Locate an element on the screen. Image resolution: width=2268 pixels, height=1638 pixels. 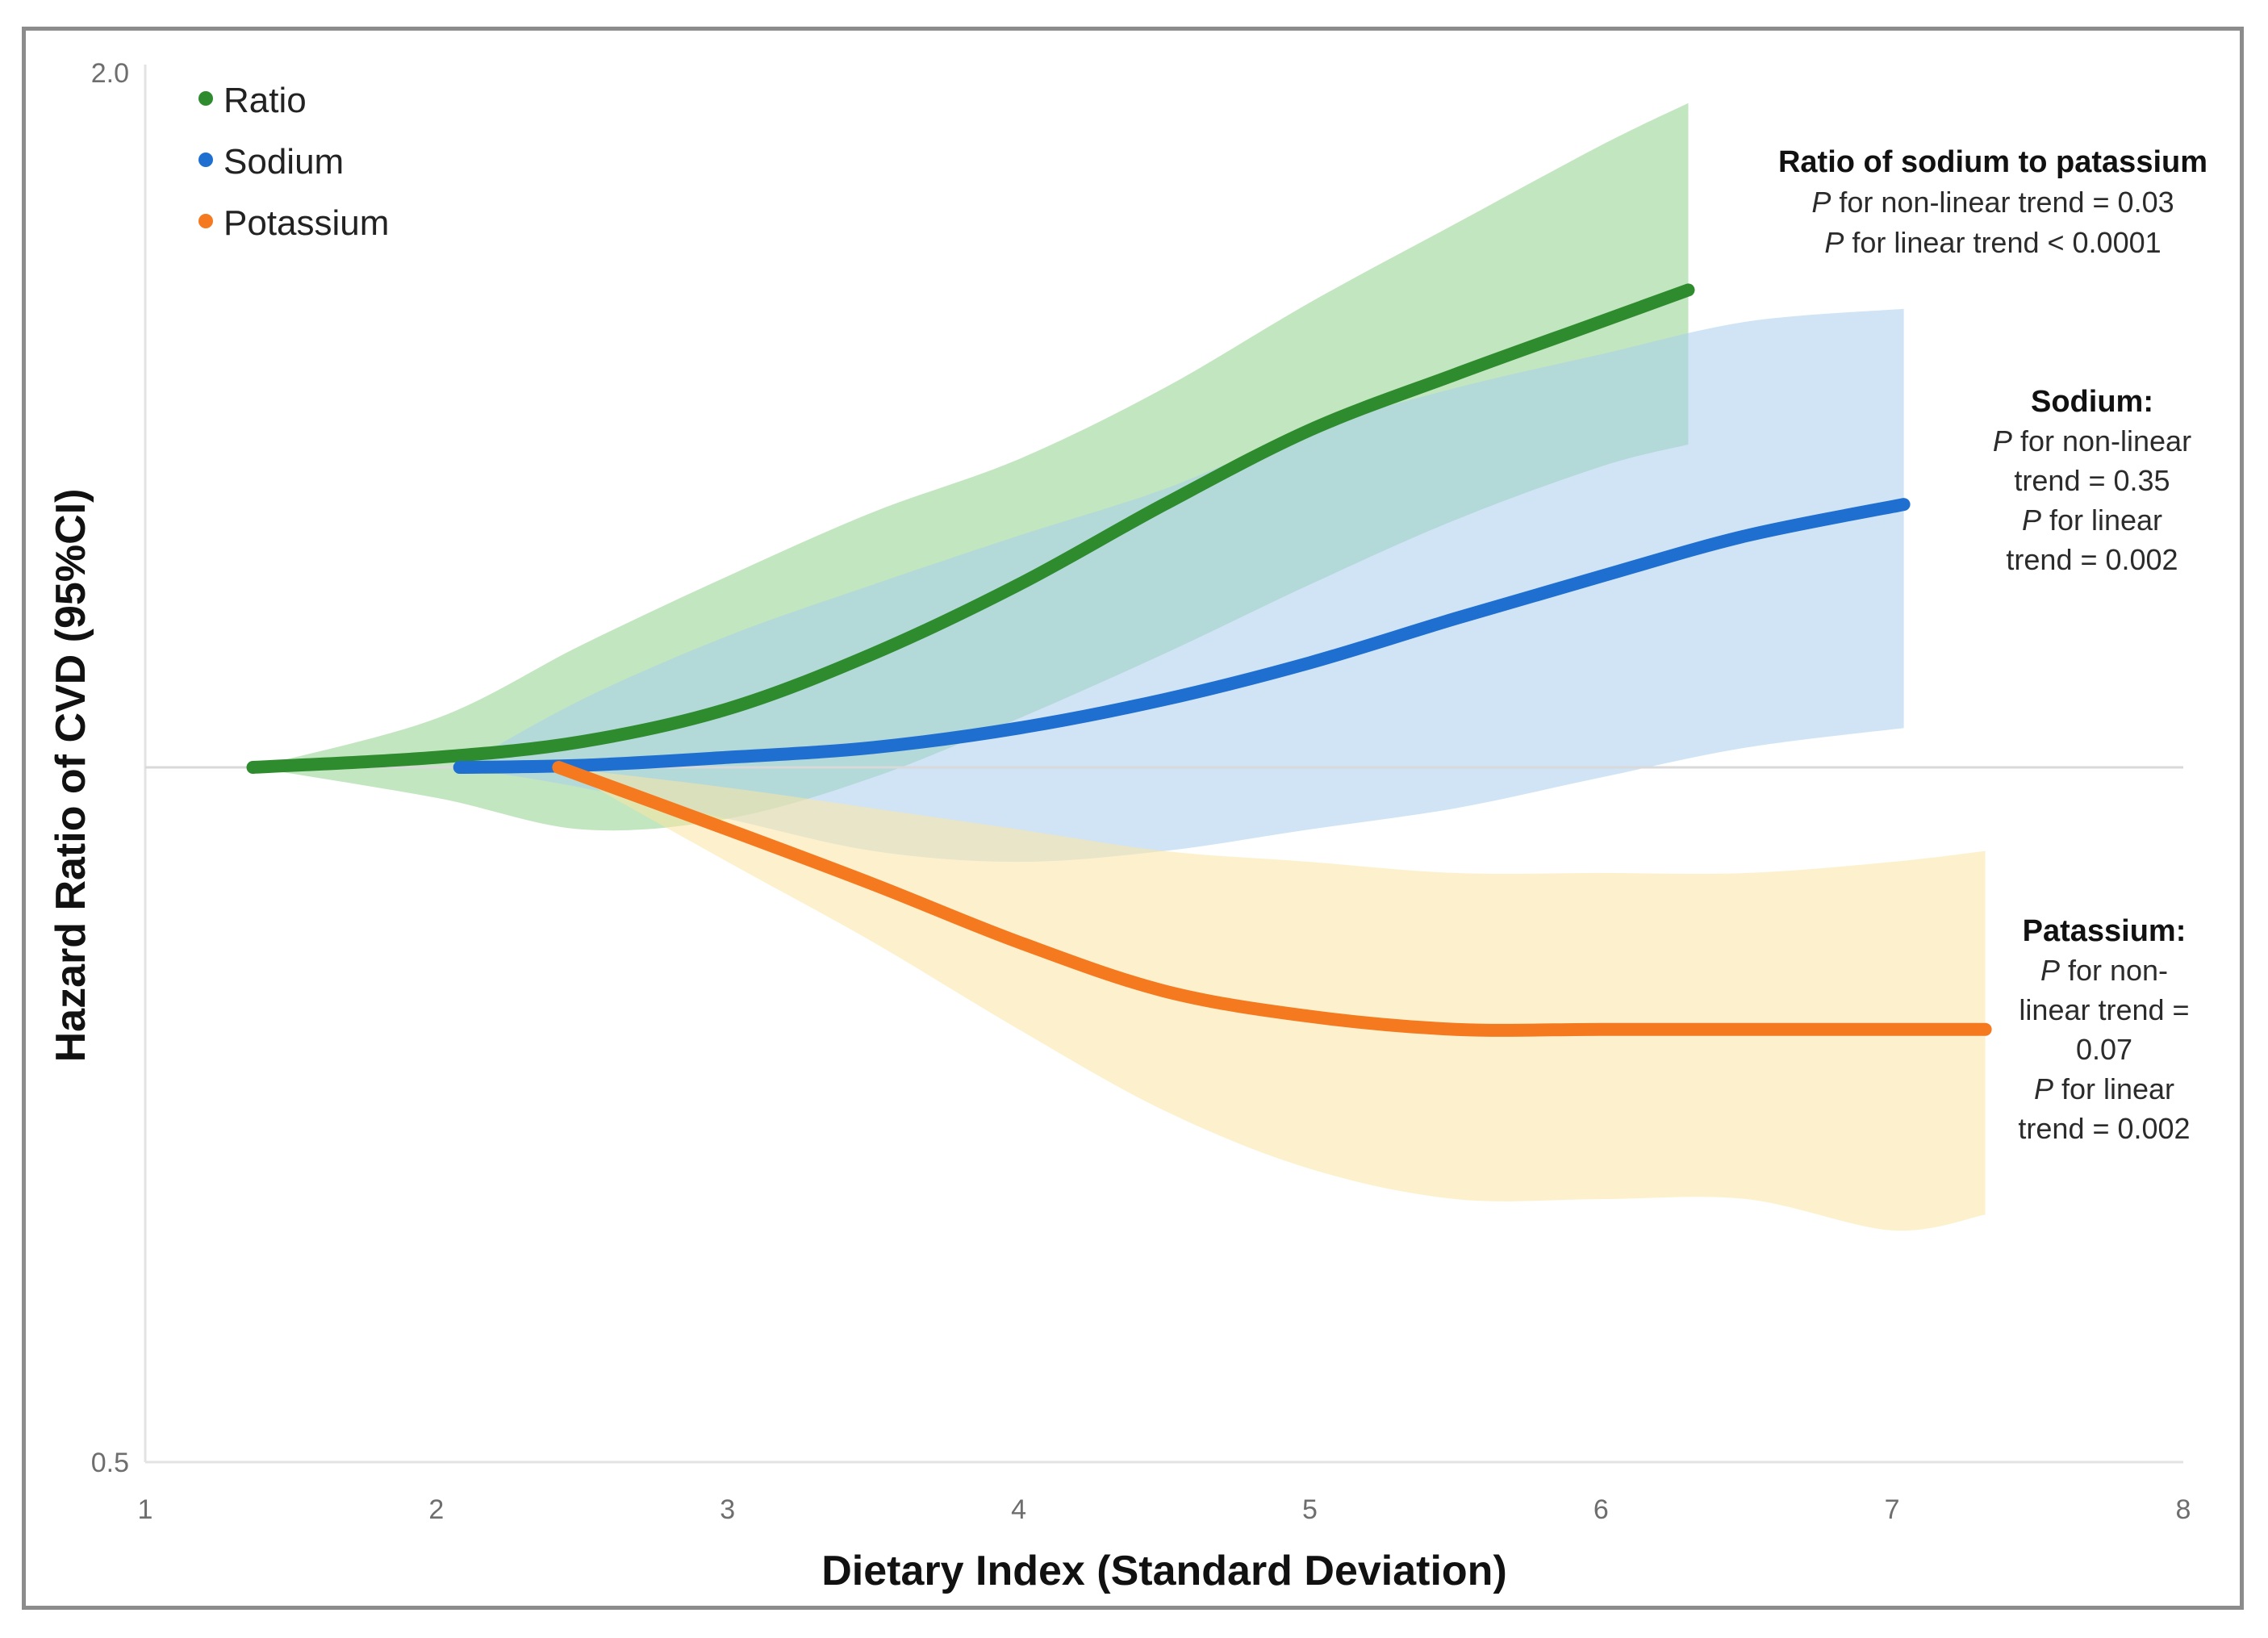
annotation-sodium-line: P for non-linear is located at coordinates (2092, 441).